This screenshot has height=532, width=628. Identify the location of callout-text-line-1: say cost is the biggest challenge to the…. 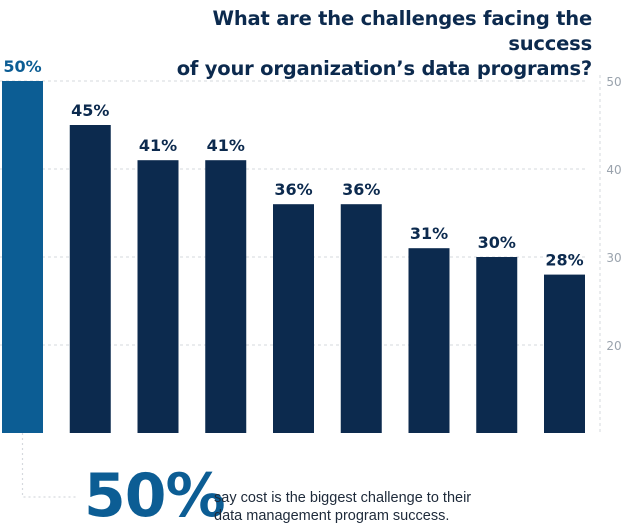
(343, 498).